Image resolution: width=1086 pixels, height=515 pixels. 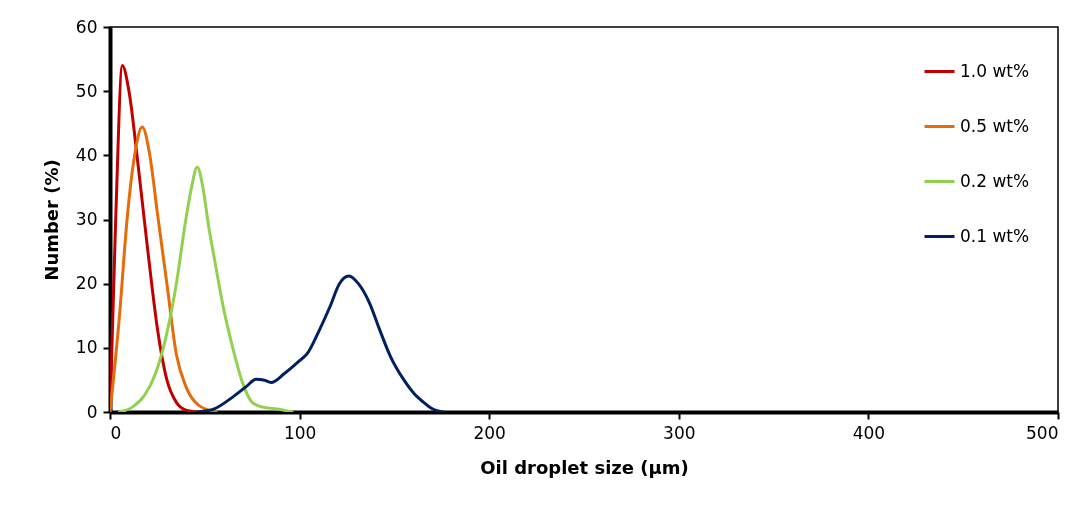 I want to click on x-tick-label: 100, so click(x=300, y=432).